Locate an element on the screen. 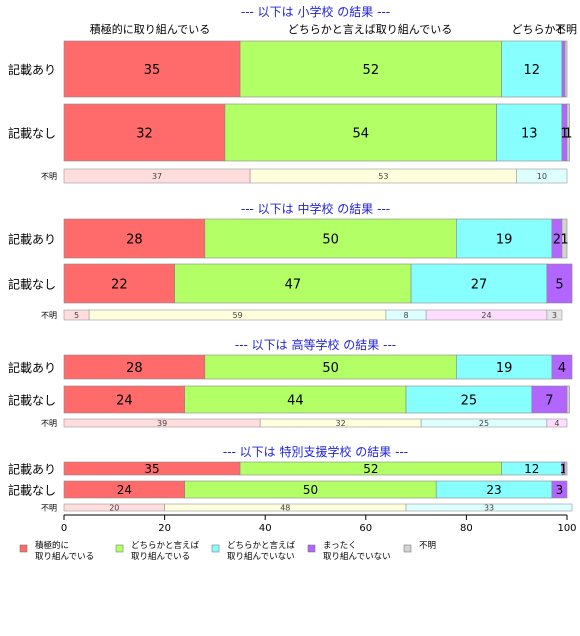  top-category-label: 積極的に取り組んでいる is located at coordinates (150, 29).